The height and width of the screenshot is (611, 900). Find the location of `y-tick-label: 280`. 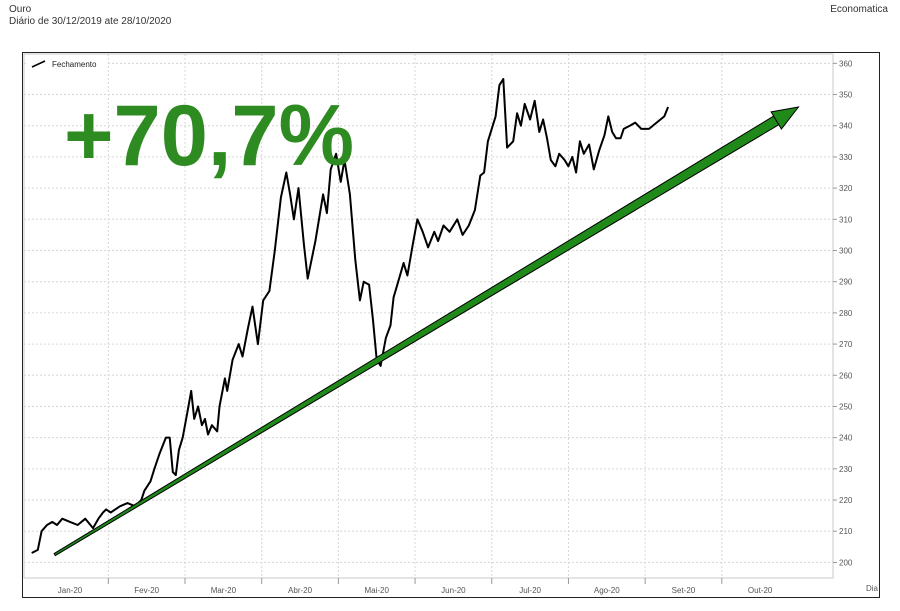

y-tick-label: 280 is located at coordinates (846, 313).